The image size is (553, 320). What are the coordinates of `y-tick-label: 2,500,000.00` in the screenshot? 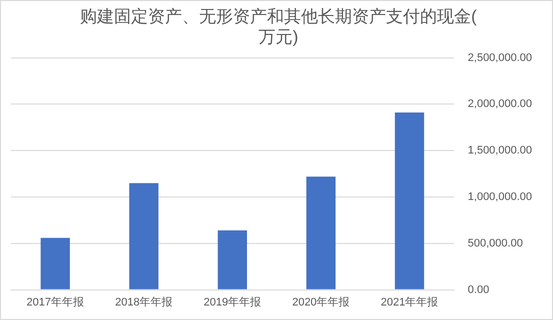 It's located at (500, 58).